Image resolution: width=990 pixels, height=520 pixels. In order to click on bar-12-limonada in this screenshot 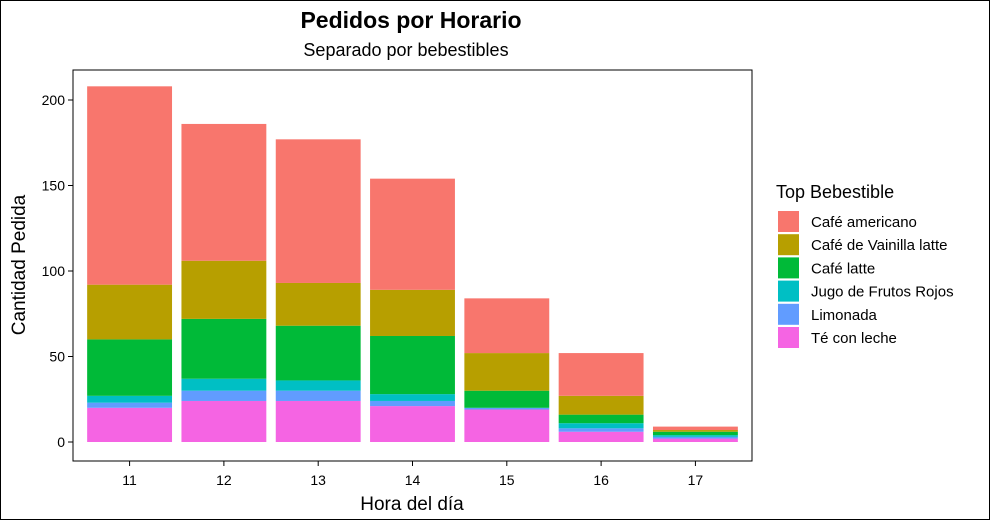, I will do `click(224, 395)`.